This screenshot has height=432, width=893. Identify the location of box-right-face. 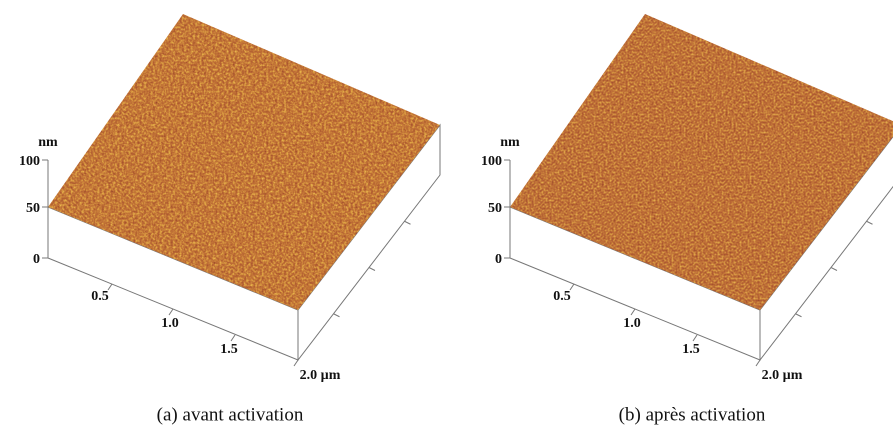
(826, 248).